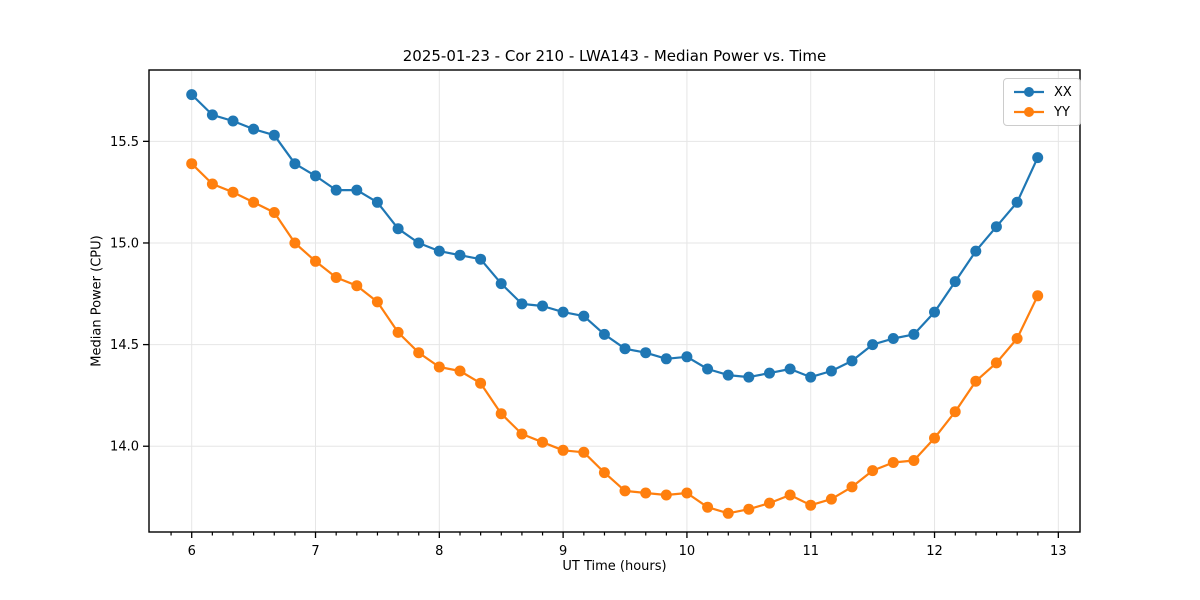  I want to click on legend-line-sample-xx, so click(1029, 92).